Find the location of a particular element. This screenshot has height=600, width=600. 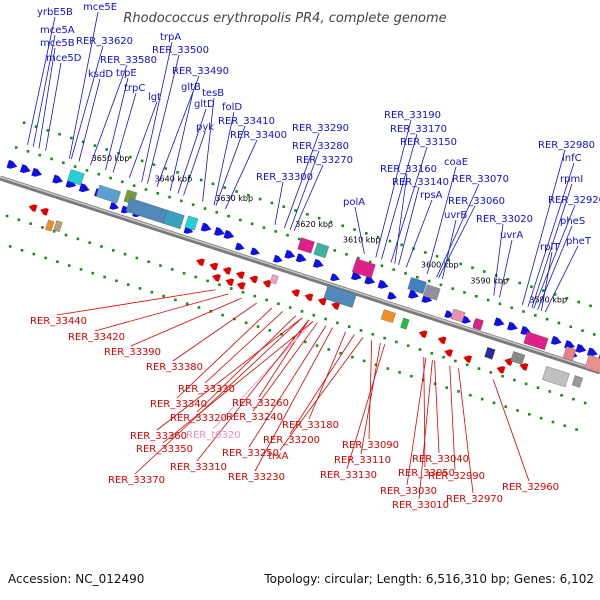

kbp-tick-label: 3650 kbp is located at coordinates (111, 158).